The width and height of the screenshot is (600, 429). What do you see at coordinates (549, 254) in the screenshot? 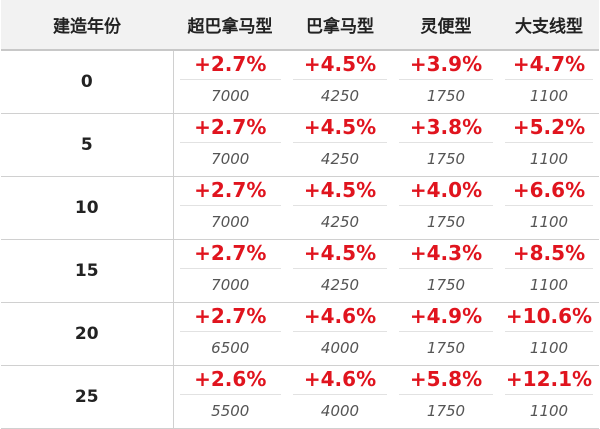
I see `rate-change: +8.5%` at bounding box center [549, 254].